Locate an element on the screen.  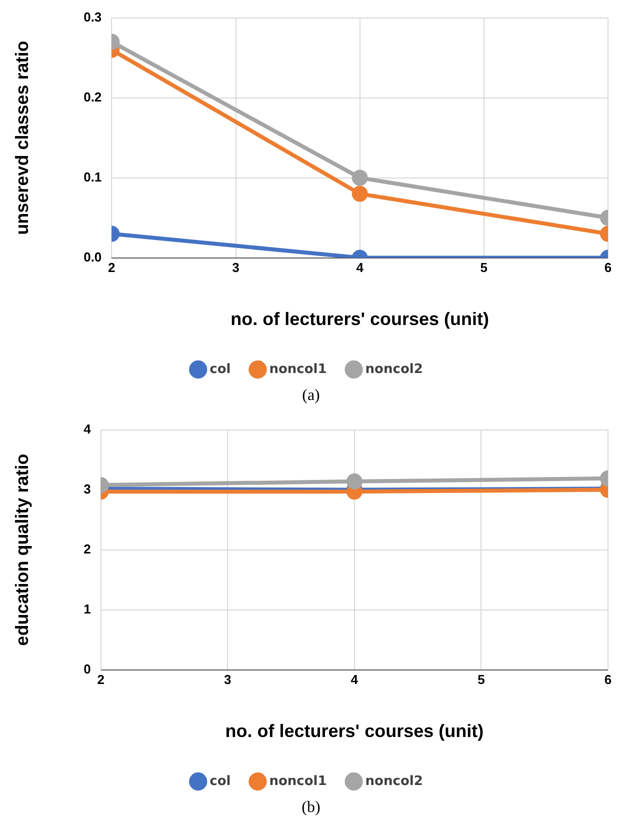
y-axis-title: education quality ratio is located at coordinates (22, 550).